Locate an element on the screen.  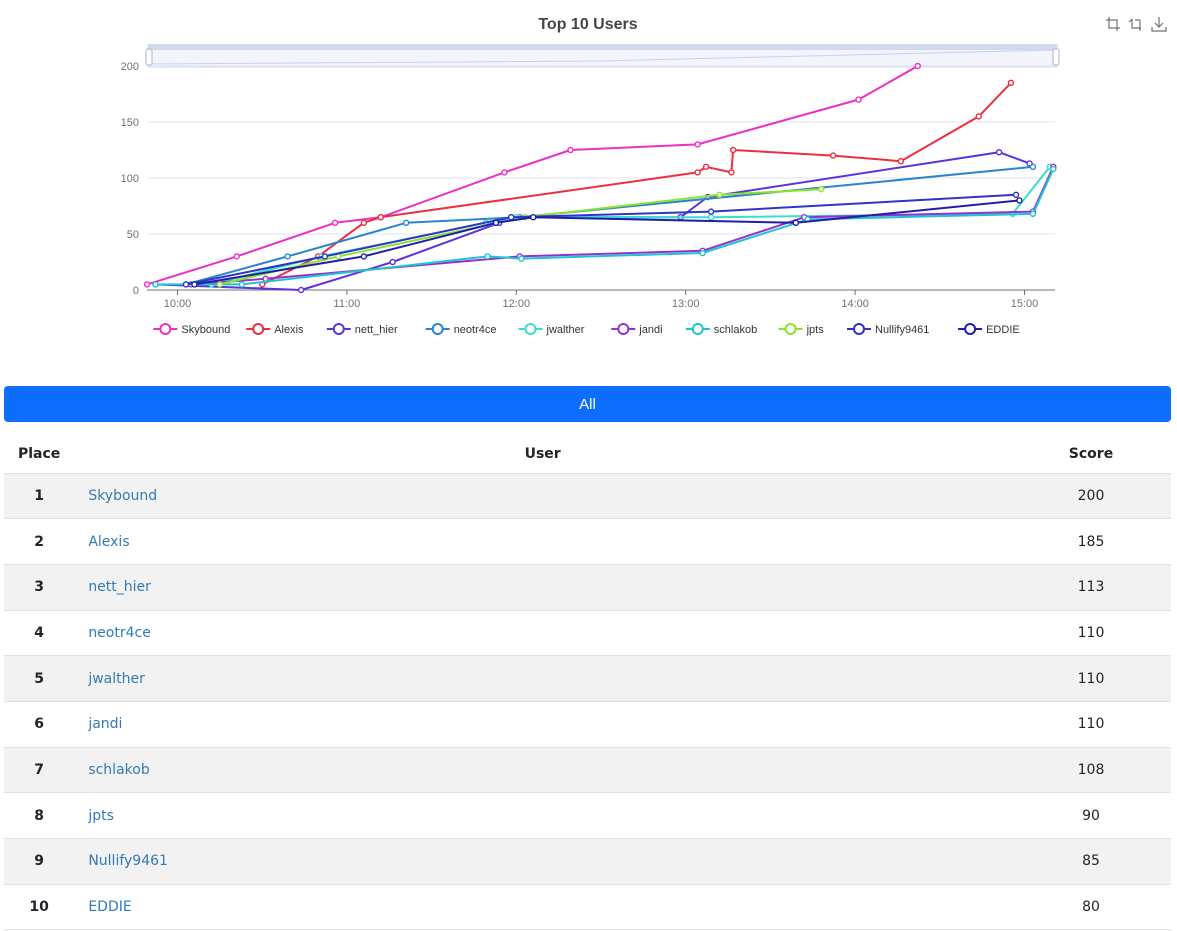
user-link: neotr4ce is located at coordinates (119, 632).